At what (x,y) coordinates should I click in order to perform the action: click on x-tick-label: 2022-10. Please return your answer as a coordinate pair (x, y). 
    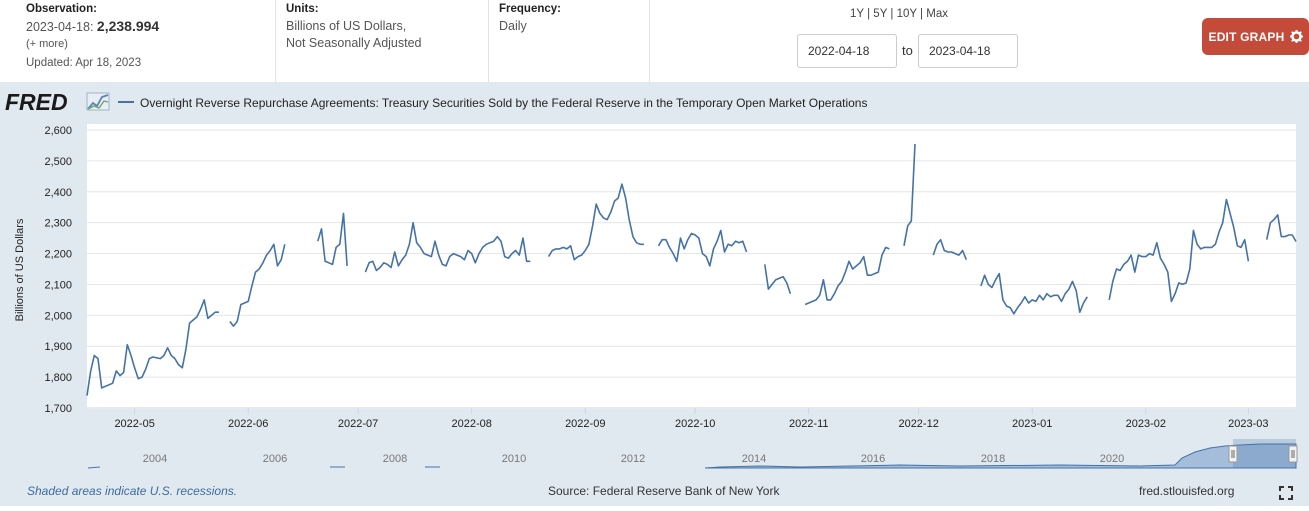
    Looking at the image, I should click on (695, 424).